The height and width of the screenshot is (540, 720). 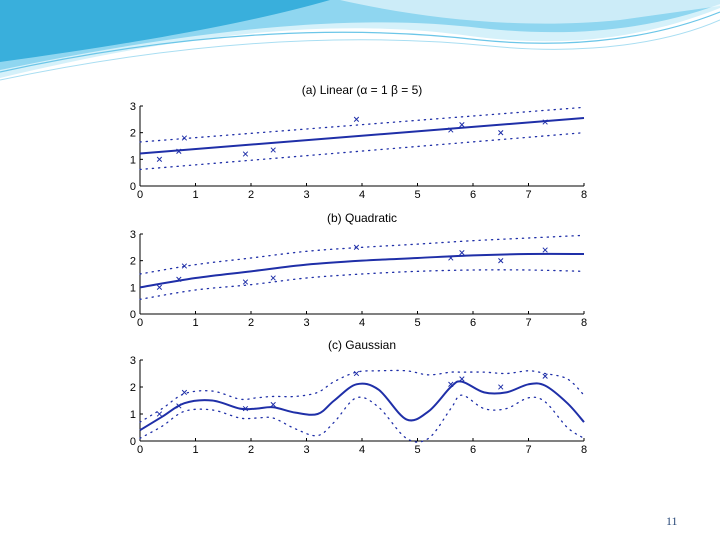 I want to click on panel-2-y-tick-label: 1, so click(x=133, y=288).